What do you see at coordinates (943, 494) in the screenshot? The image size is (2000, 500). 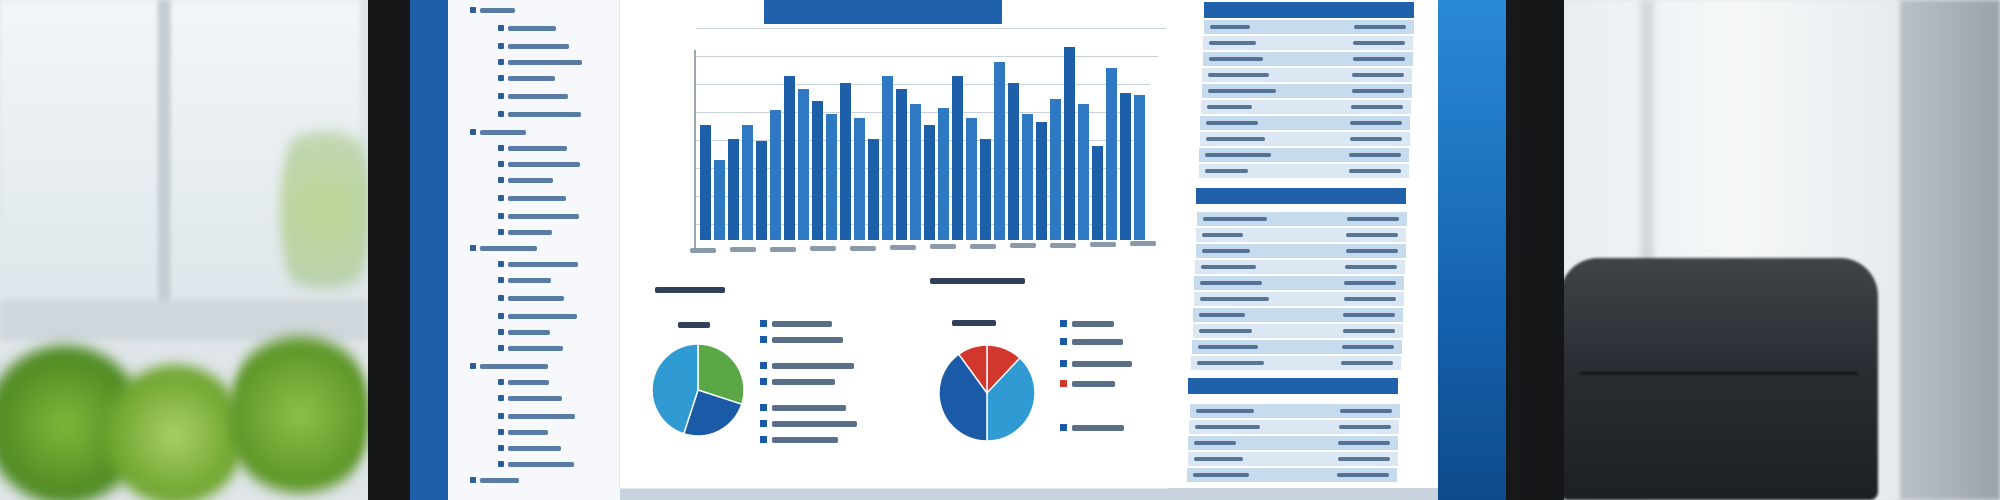 I see `screen-bottom-bar` at bounding box center [943, 494].